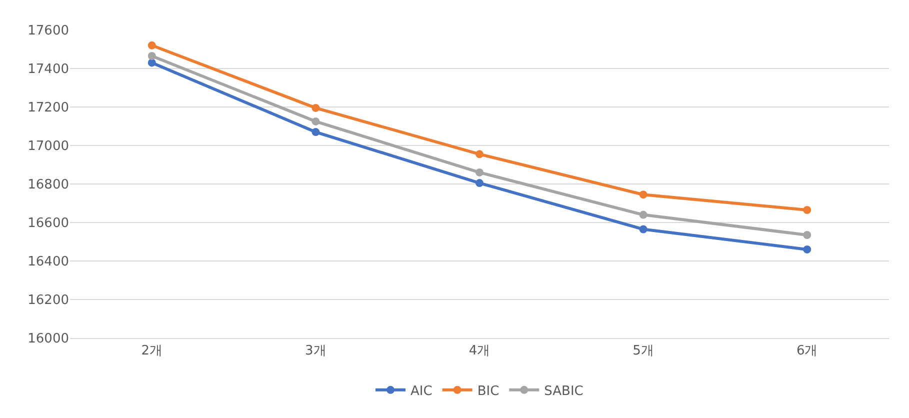 The height and width of the screenshot is (418, 909). Describe the element at coordinates (643, 351) in the screenshot. I see `x-tick-label: 5개` at that location.